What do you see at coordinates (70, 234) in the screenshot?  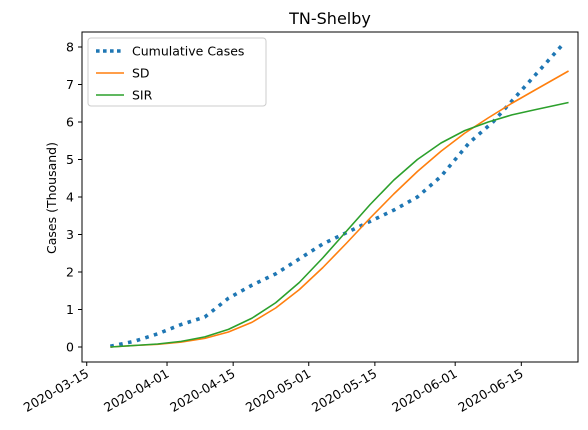 I see `y-tick-label: 3` at bounding box center [70, 234].